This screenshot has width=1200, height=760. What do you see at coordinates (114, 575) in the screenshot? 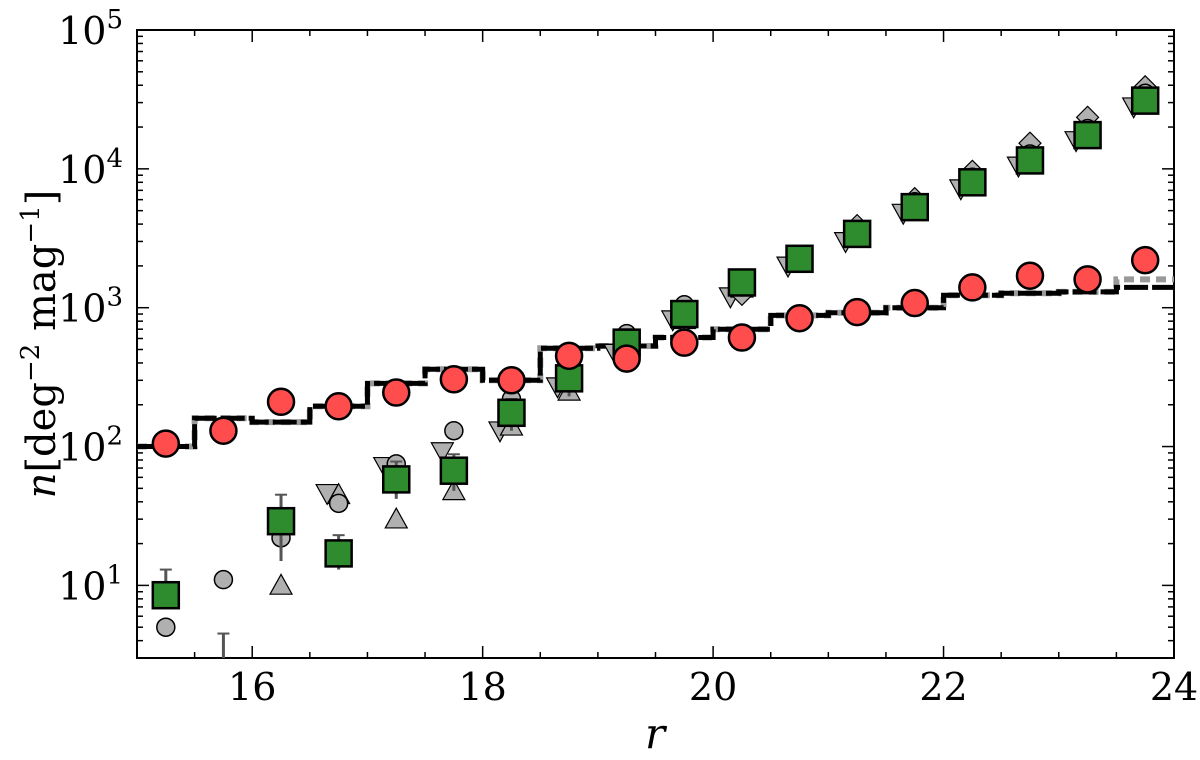
I see `y-tick-label-exp: 1` at bounding box center [114, 575].